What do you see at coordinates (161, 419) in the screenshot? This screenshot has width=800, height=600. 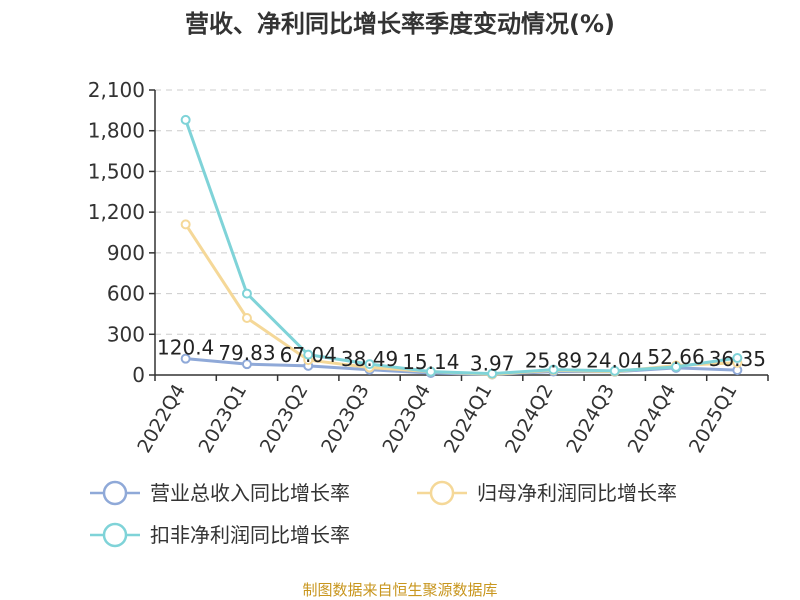 I see `x-tick-label: 2022Q4` at bounding box center [161, 419].